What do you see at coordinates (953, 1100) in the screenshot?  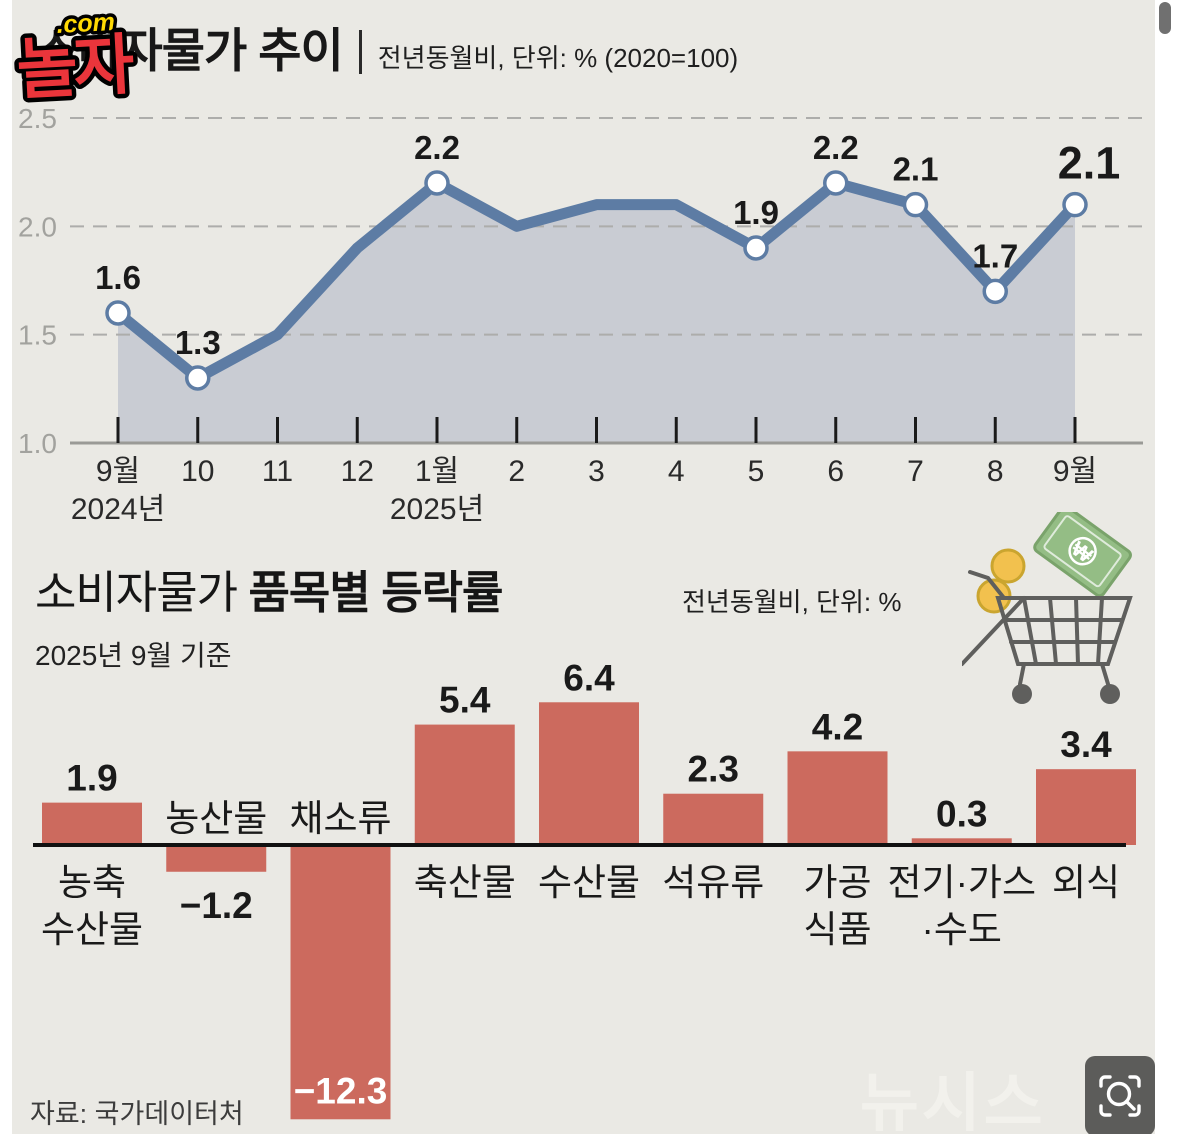 I see `newsis-watermark: 뉴시스` at bounding box center [953, 1100].